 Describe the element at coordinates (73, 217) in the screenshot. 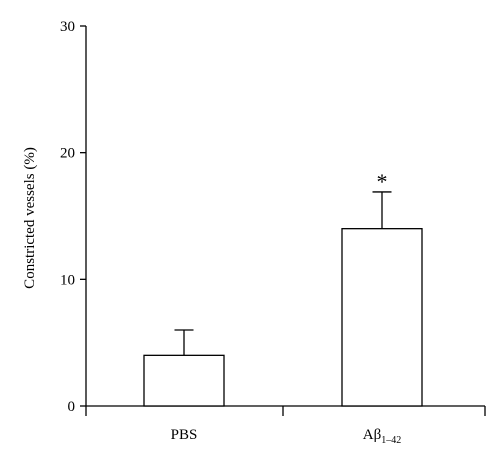

I see `y-axis: 0 10 20 30` at that location.